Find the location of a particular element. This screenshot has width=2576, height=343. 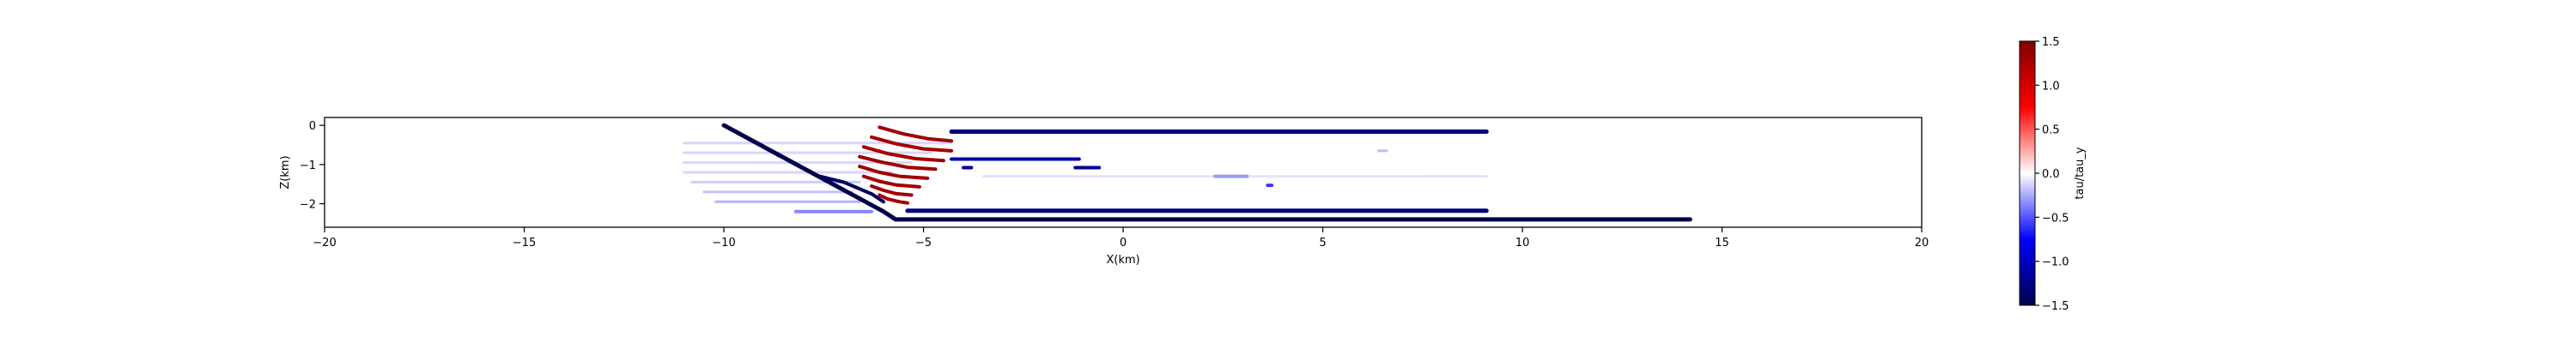

colorbar-tick-label: 0.0 is located at coordinates (2051, 174).